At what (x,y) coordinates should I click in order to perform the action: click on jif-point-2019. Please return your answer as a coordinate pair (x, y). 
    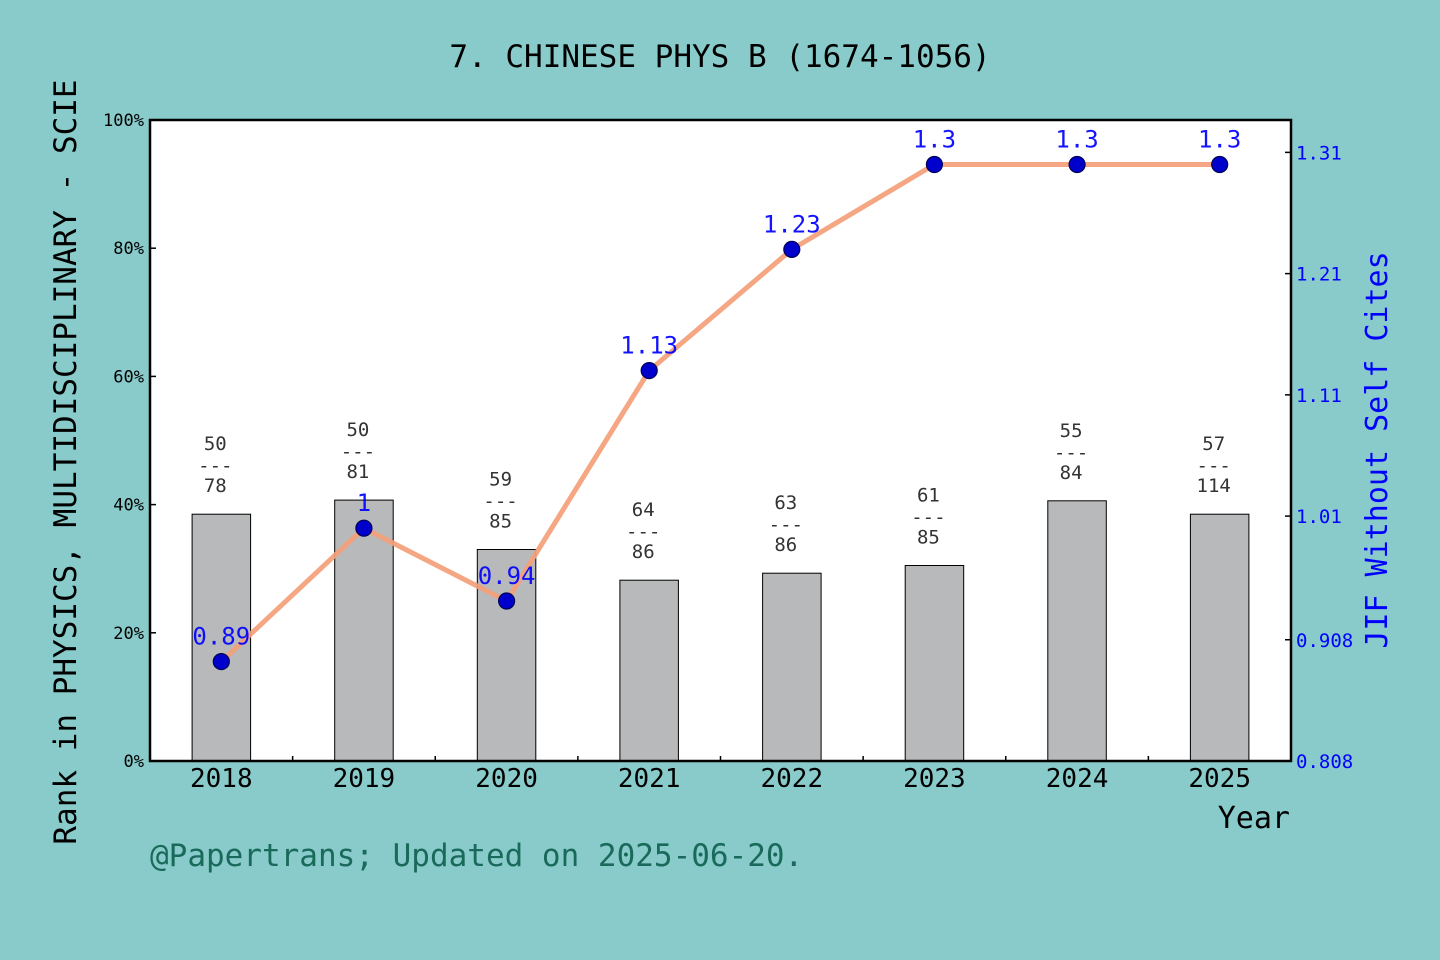
    Looking at the image, I should click on (364, 528).